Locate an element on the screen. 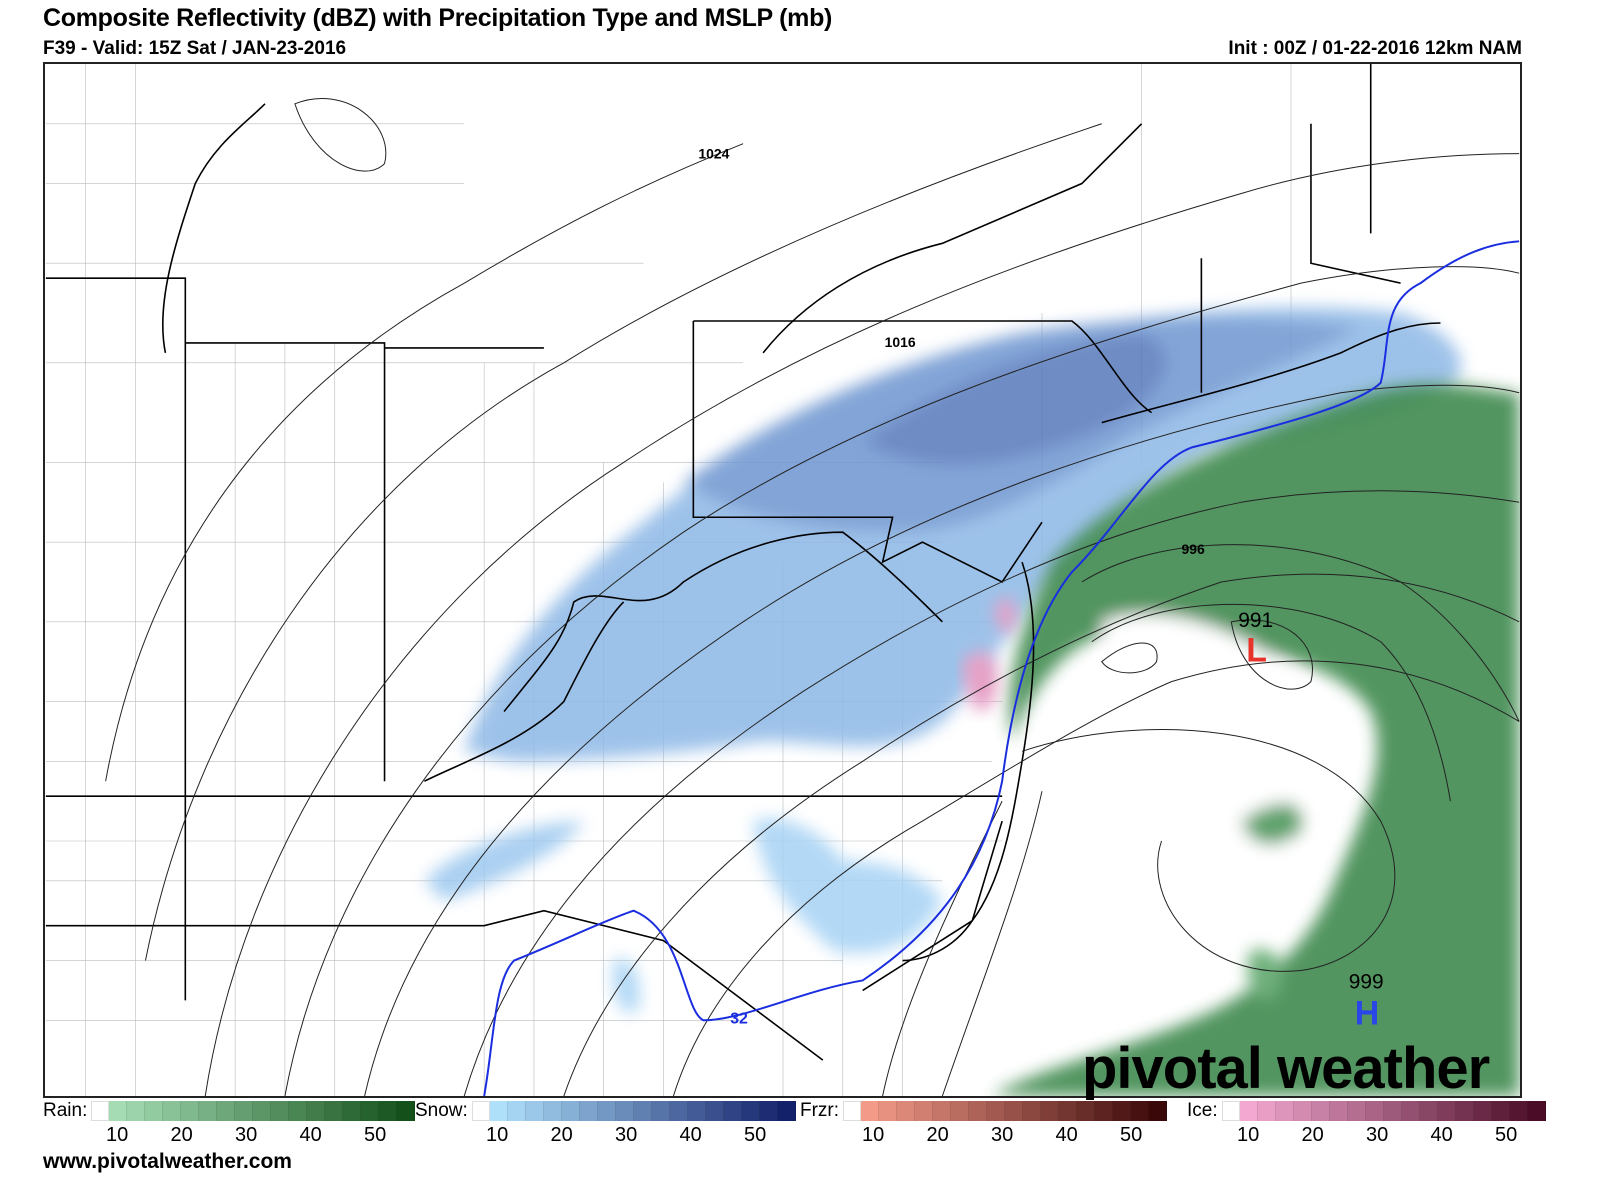 This screenshot has width=1600, height=1200. ice-ticks: 10 20 30 40 50 is located at coordinates (1398, 1135).